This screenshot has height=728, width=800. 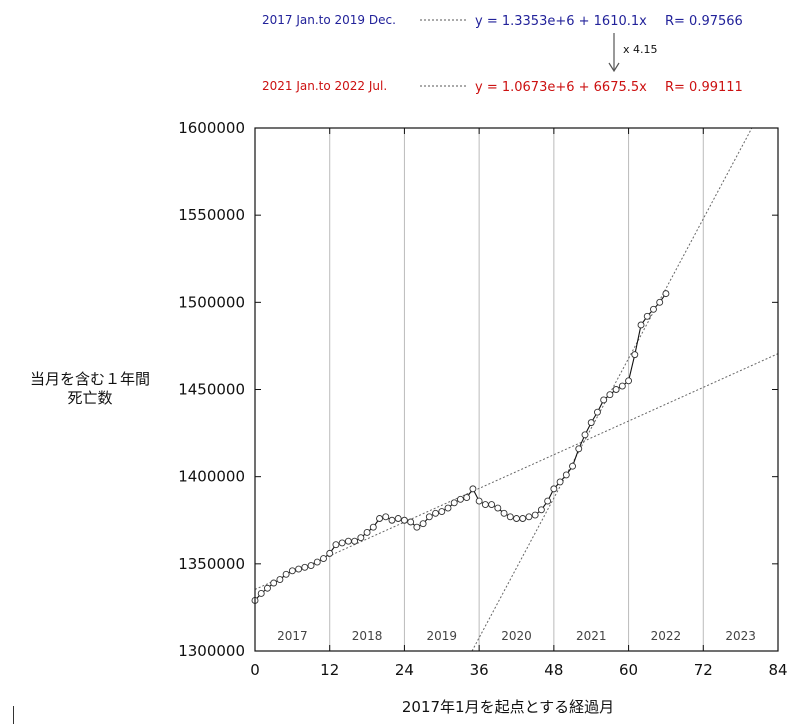 What do you see at coordinates (211, 477) in the screenshot?
I see `y-tick-label-1400000: 1400000` at bounding box center [211, 477].